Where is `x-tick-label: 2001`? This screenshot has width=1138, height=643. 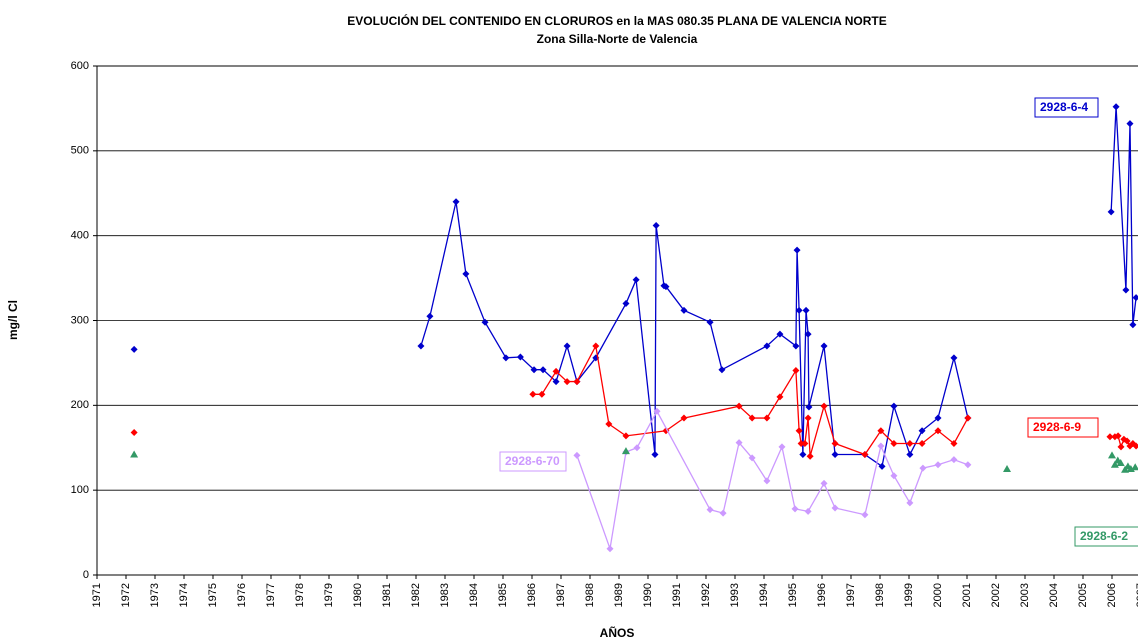 x-tick-label: 2001 is located at coordinates (967, 595).